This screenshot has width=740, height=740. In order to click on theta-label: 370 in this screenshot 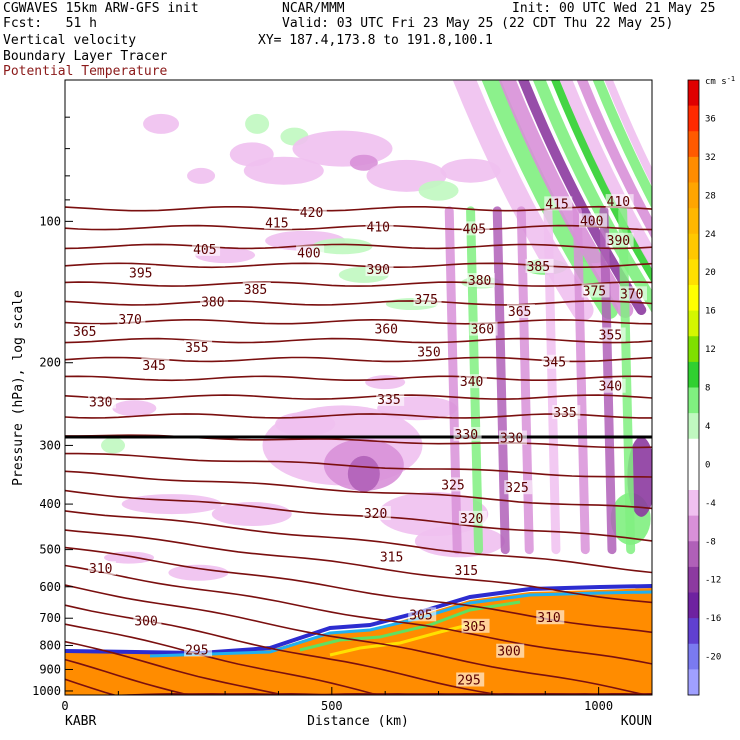, I will do `click(129, 320)`.